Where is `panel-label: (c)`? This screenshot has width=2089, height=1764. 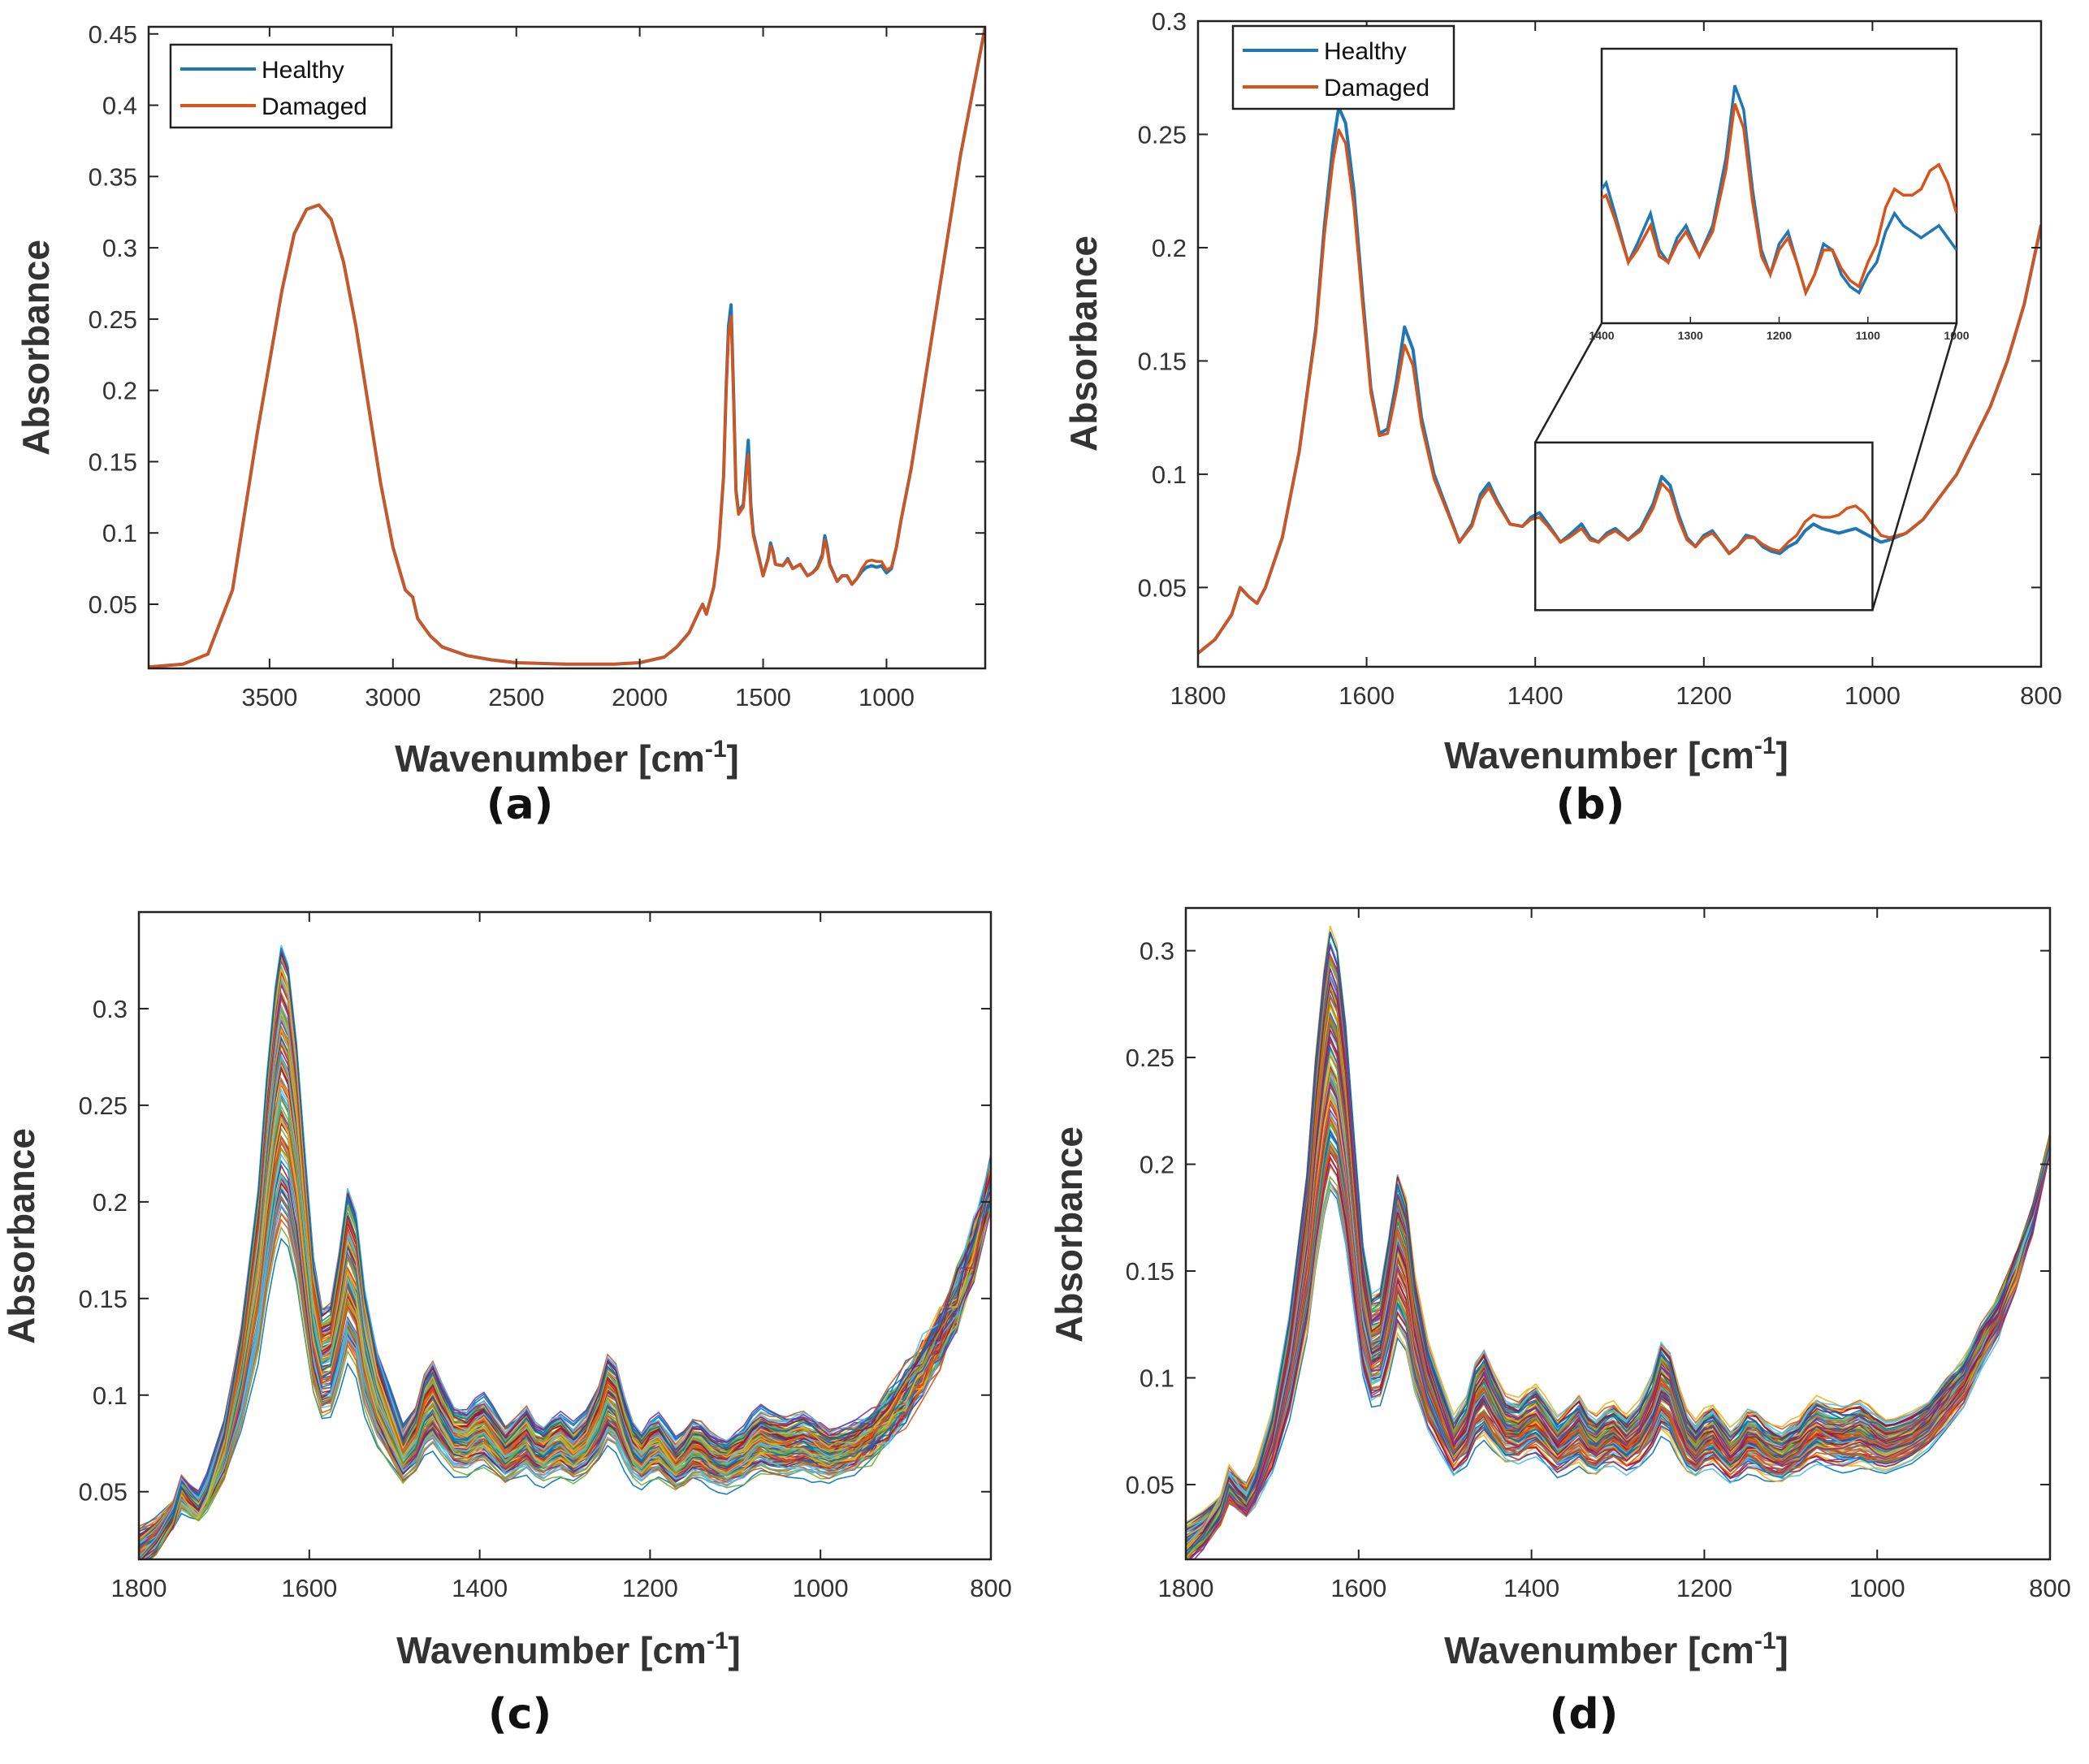
panel-label: (c) is located at coordinates (519, 1715).